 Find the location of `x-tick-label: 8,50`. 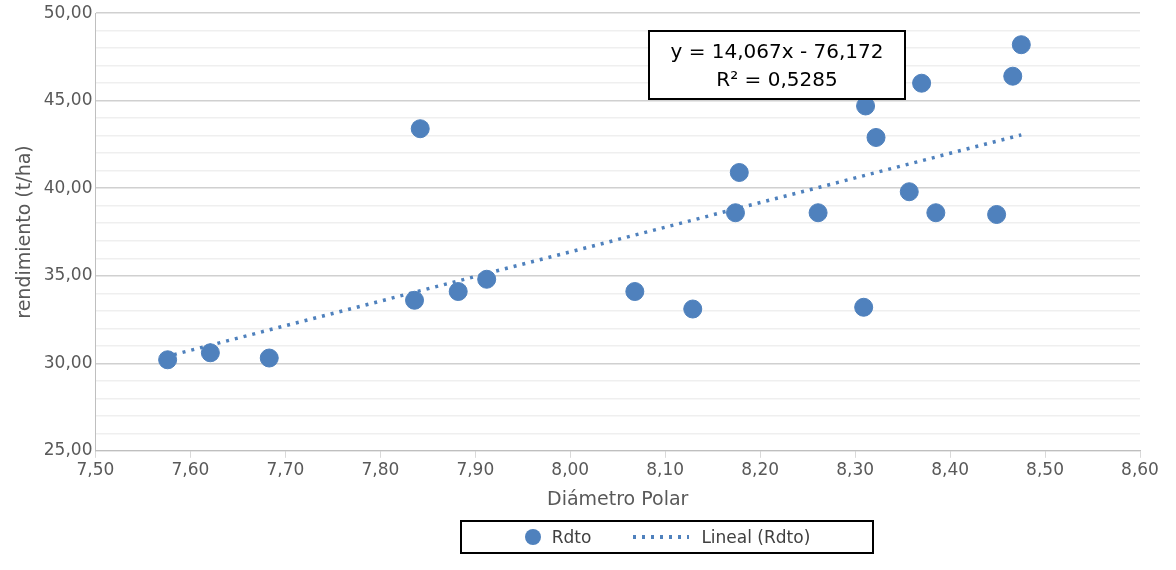

x-tick-label: 8,50 is located at coordinates (1045, 469).